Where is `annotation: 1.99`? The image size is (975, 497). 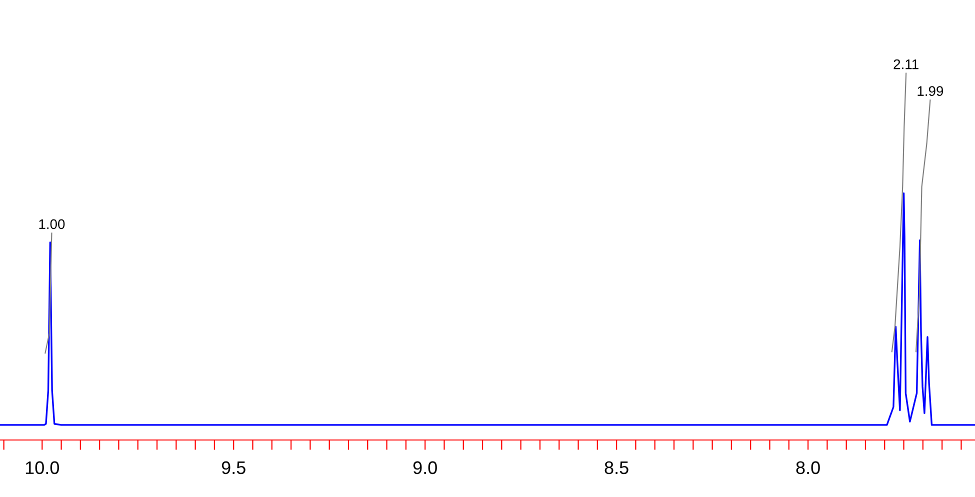
annotation: 1.99 is located at coordinates (931, 91).